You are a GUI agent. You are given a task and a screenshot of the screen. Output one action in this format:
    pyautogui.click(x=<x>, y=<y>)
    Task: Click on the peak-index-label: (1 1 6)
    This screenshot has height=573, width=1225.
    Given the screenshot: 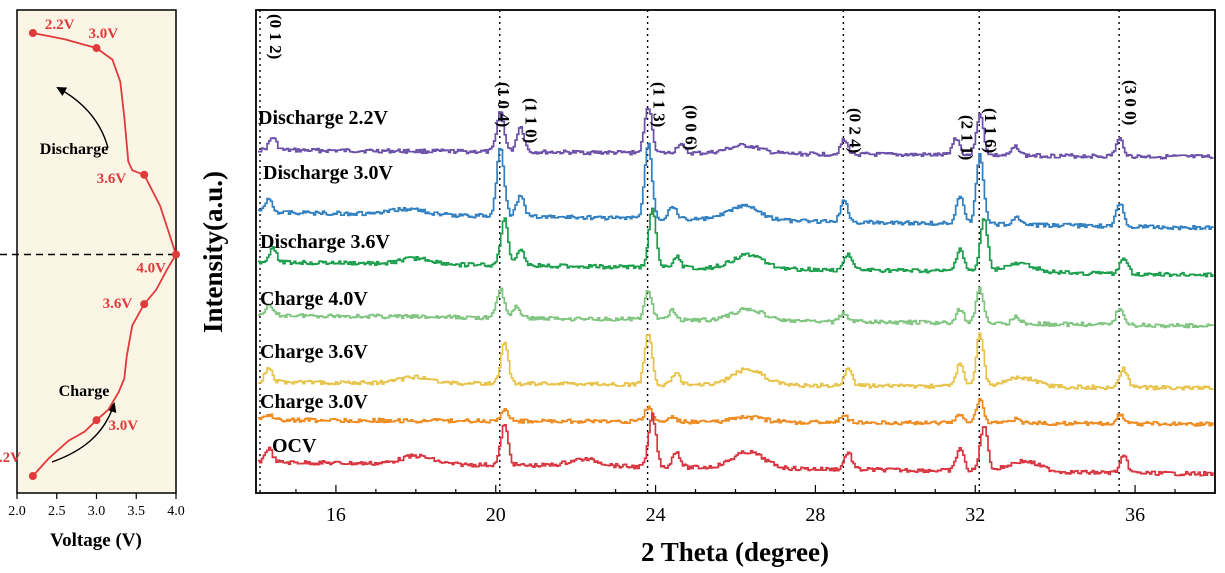 What is the action you would take?
    pyautogui.click(x=990, y=130)
    